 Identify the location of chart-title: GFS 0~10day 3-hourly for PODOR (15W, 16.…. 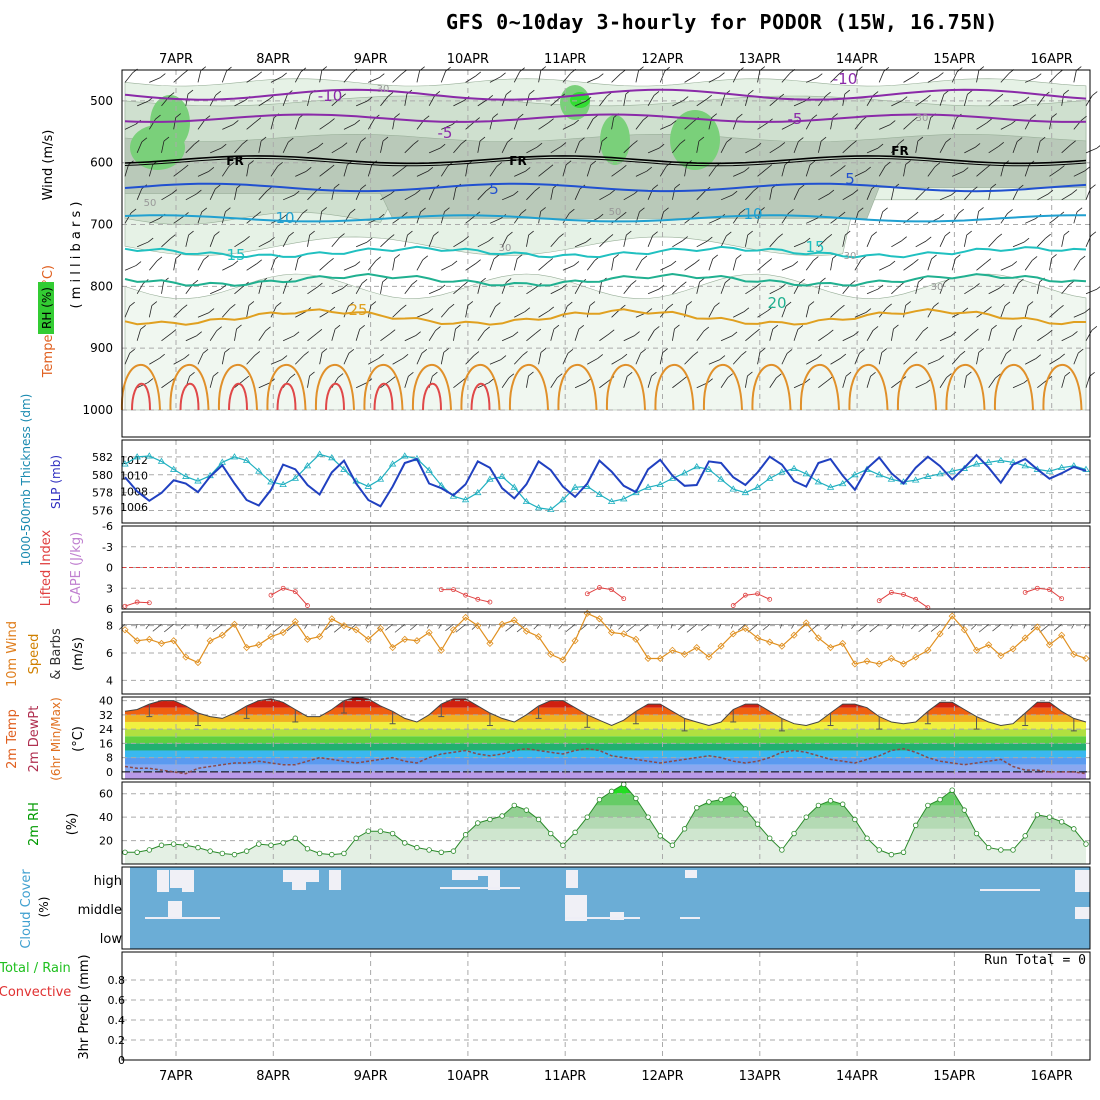
(722, 22).